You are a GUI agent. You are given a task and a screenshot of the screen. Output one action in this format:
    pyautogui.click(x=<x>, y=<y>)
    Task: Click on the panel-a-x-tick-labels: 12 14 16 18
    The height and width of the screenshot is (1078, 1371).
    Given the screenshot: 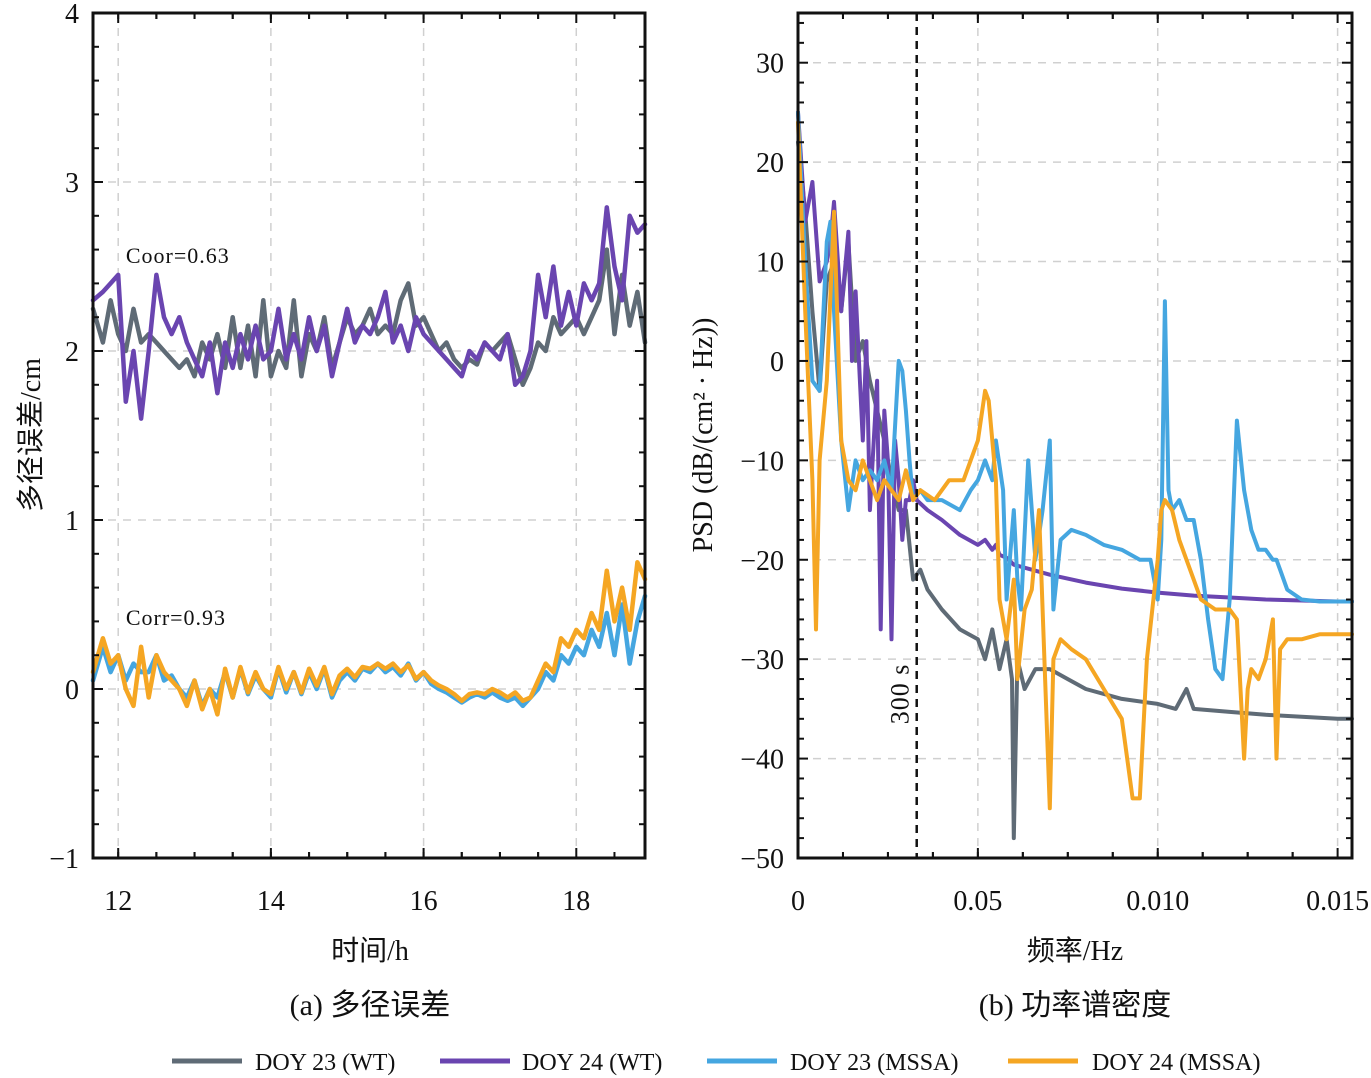 What is the action you would take?
    pyautogui.click(x=347, y=901)
    